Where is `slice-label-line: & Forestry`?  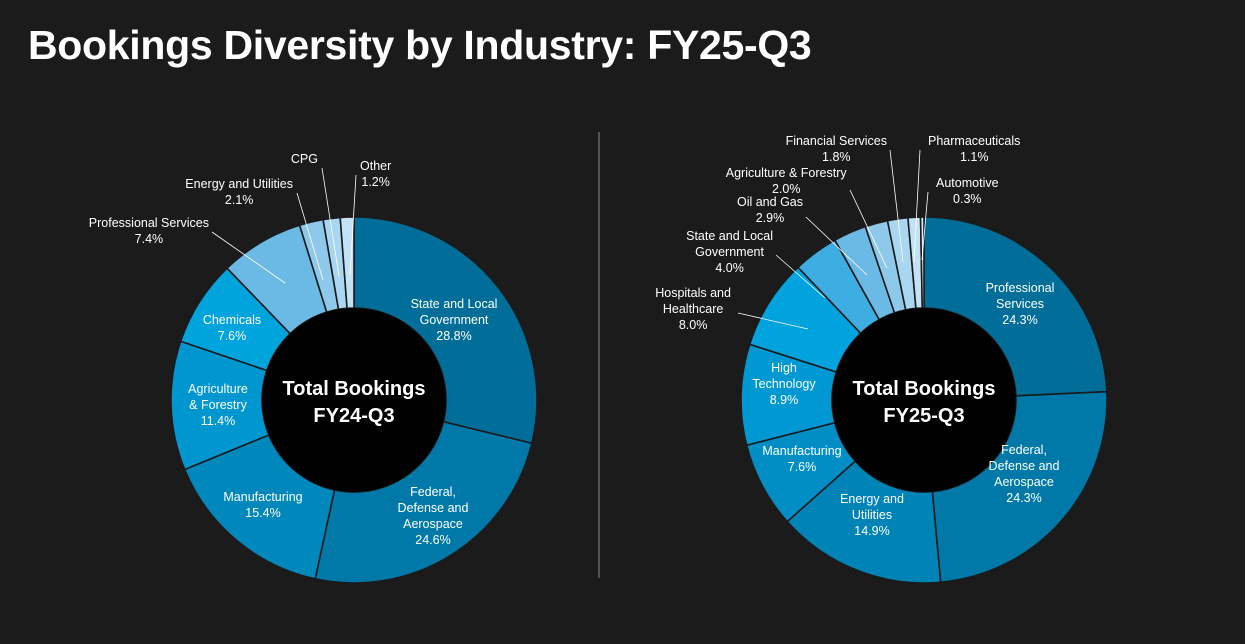 slice-label-line: & Forestry is located at coordinates (218, 405).